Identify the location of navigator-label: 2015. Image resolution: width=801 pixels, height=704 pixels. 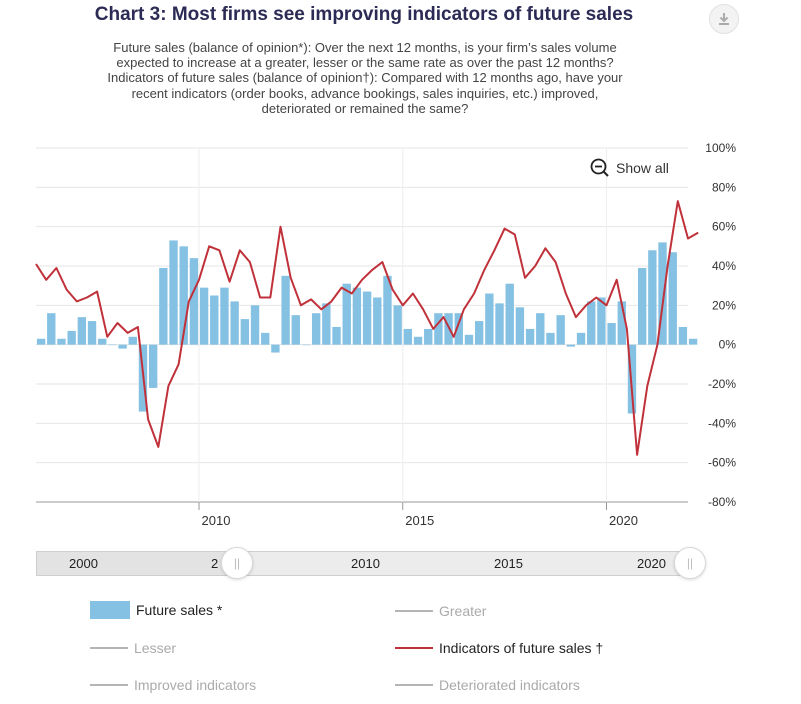
(508, 563).